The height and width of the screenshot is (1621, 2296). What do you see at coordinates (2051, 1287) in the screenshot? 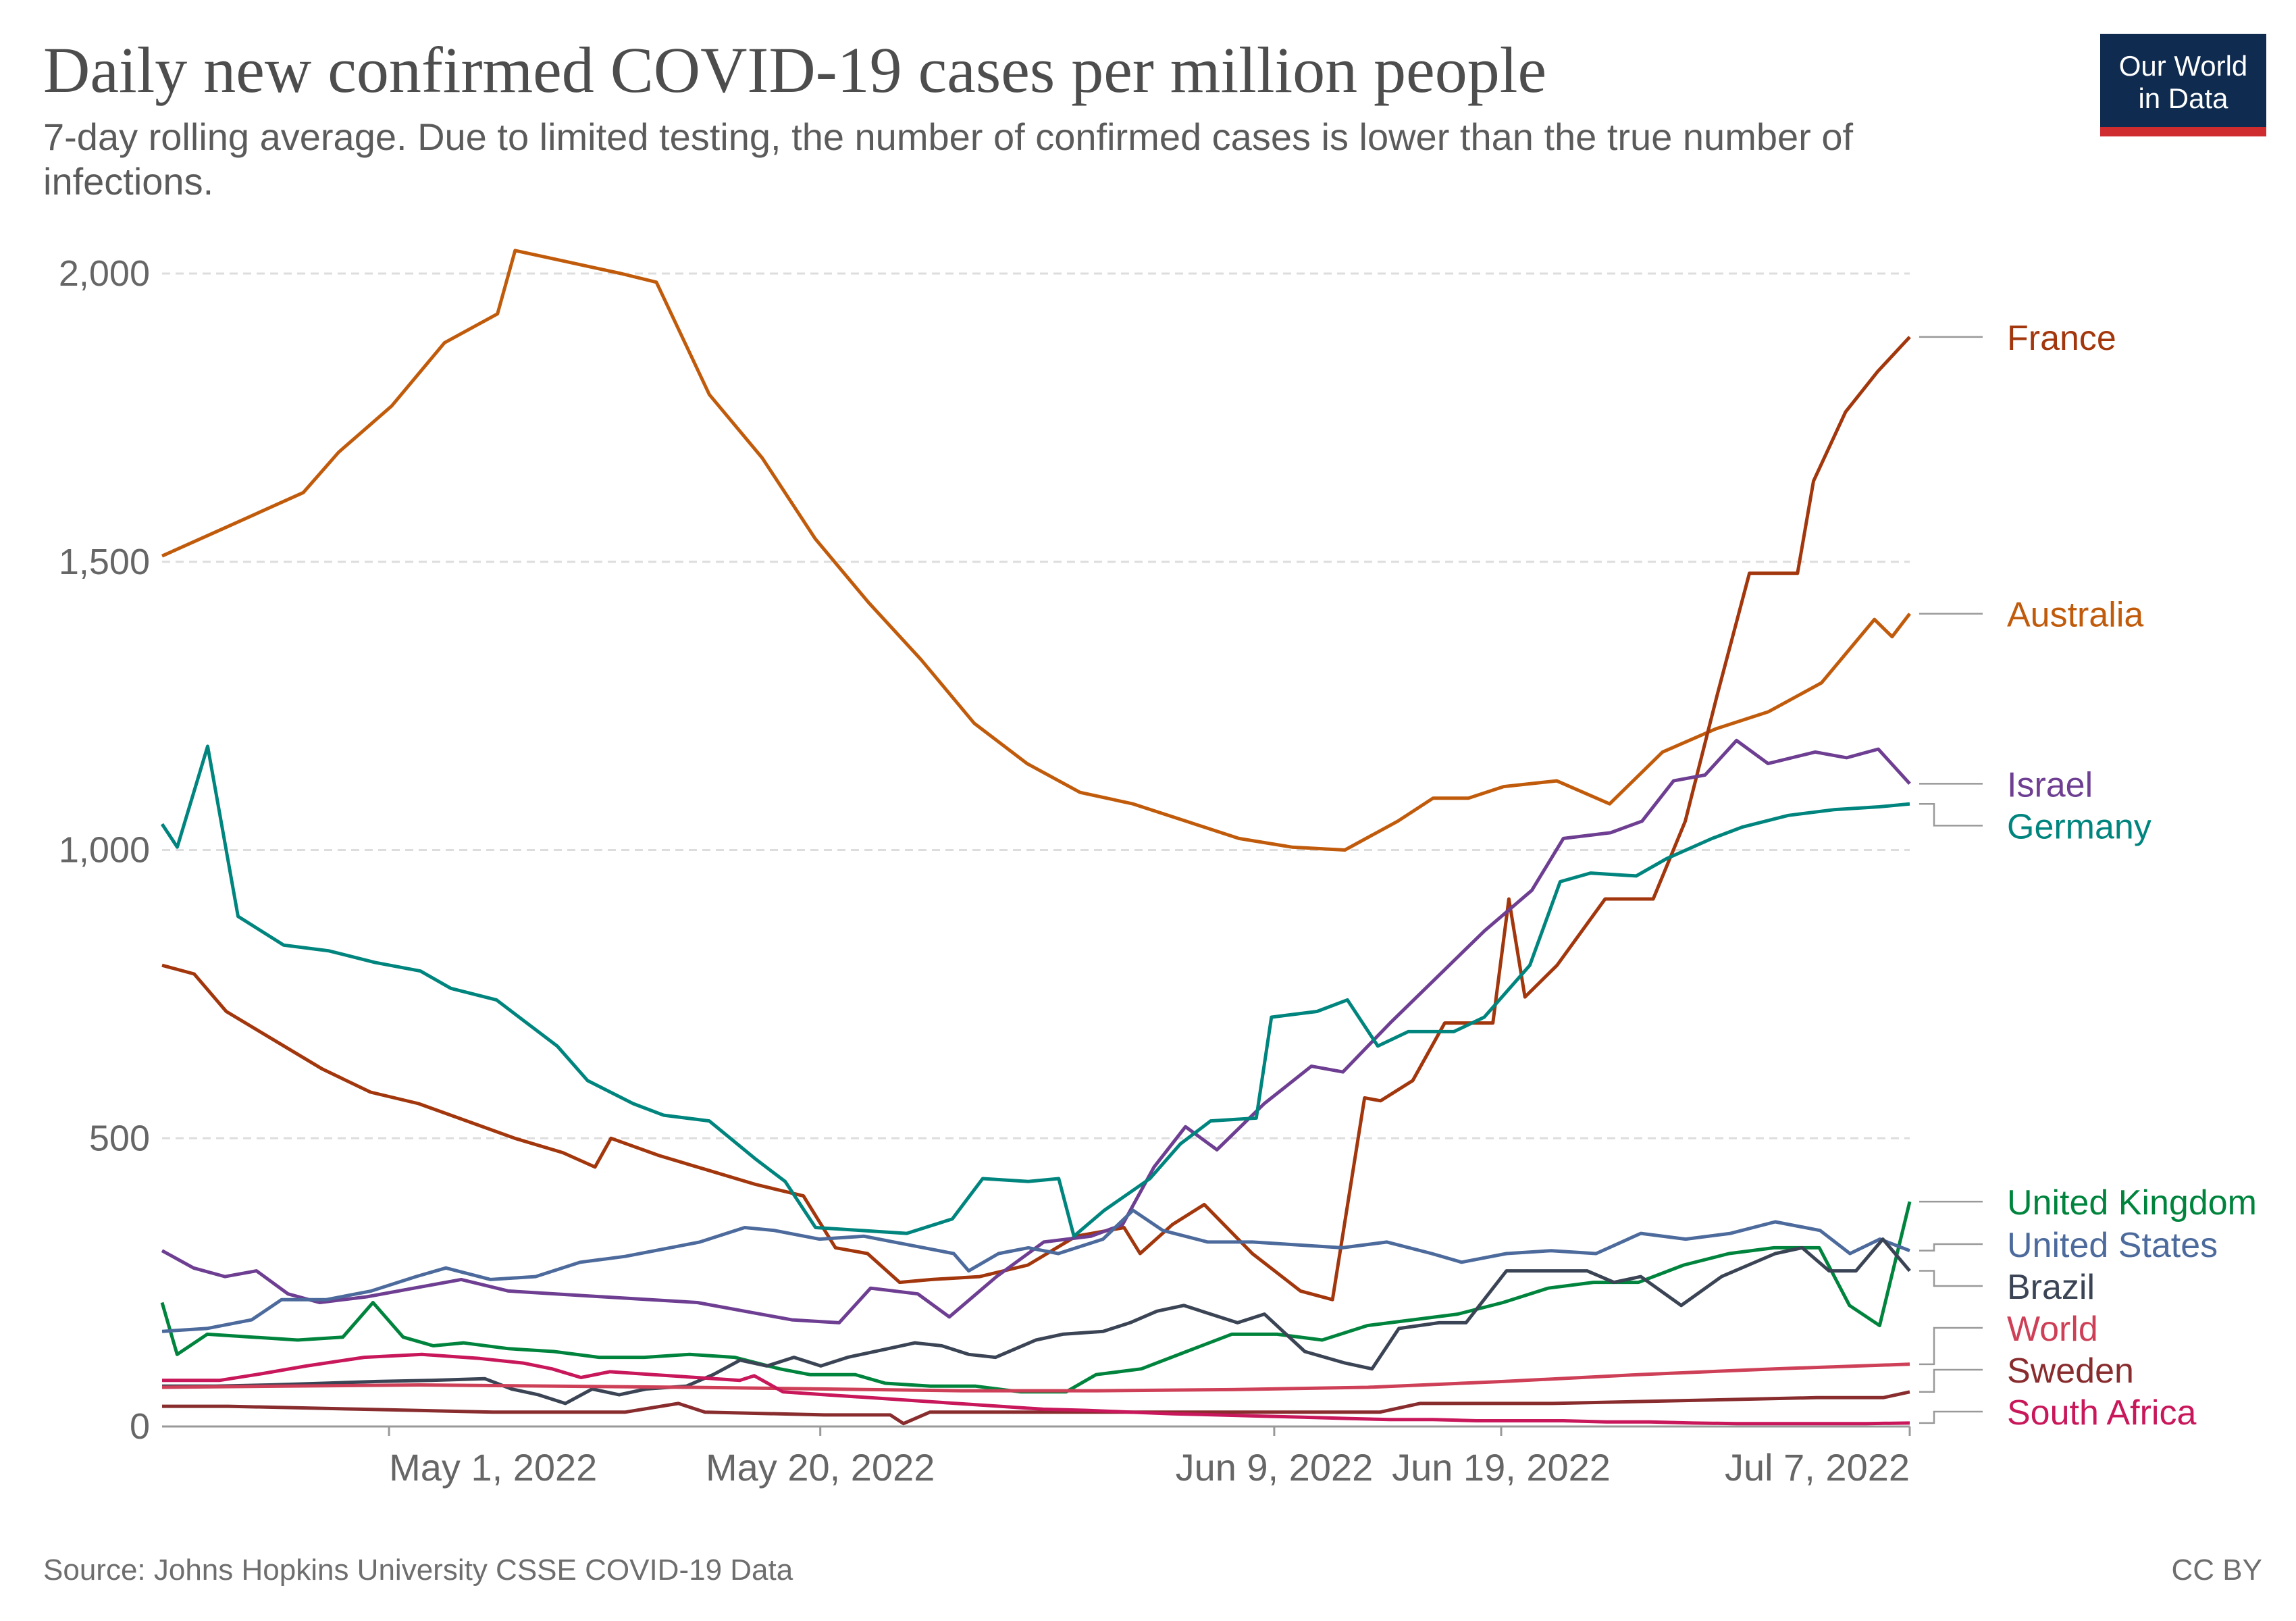
I see `series-label-brazil: Brazil` at bounding box center [2051, 1287].